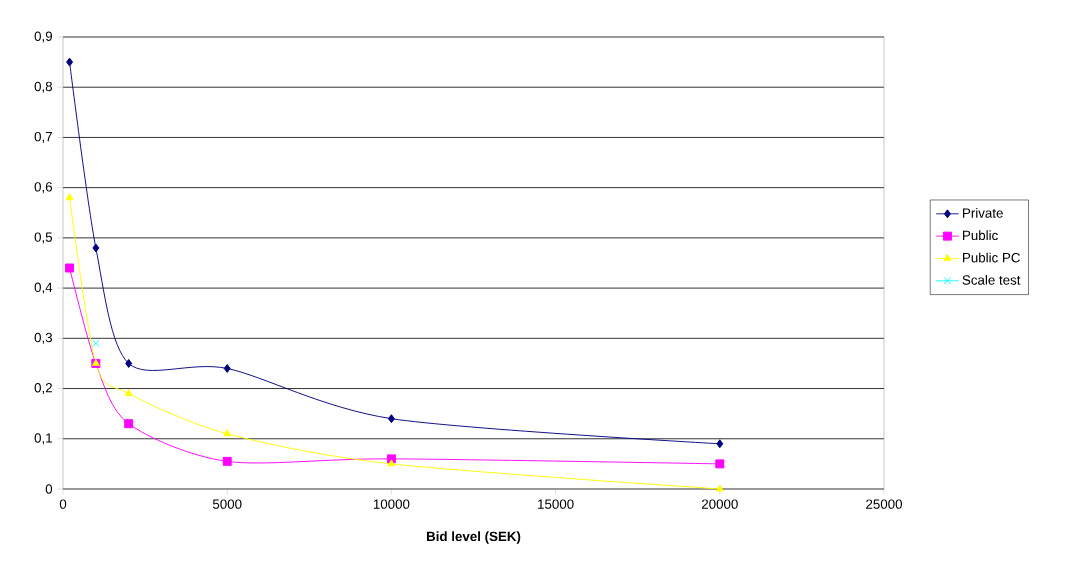 This screenshot has width=1075, height=584. I want to click on y-tick-label: 0,6, so click(43, 188).